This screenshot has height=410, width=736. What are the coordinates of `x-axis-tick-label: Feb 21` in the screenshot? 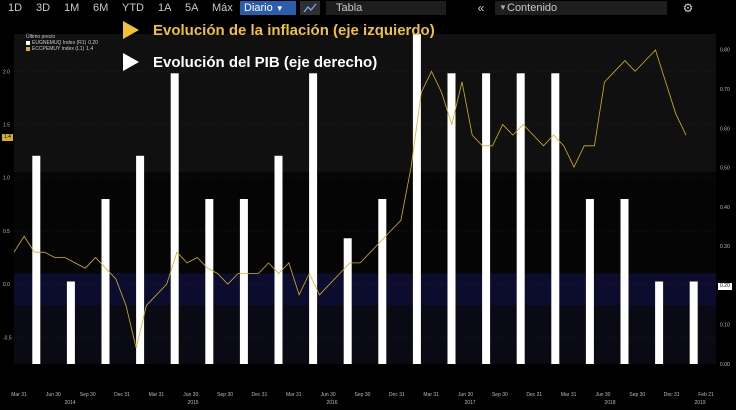 It's located at (706, 395).